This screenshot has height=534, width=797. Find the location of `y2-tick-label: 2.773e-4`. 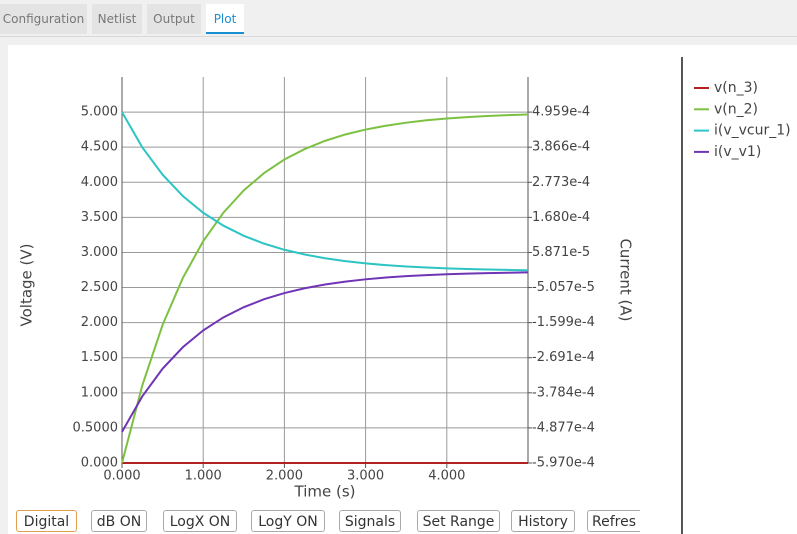

y2-tick-label: 2.773e-4 is located at coordinates (561, 182).